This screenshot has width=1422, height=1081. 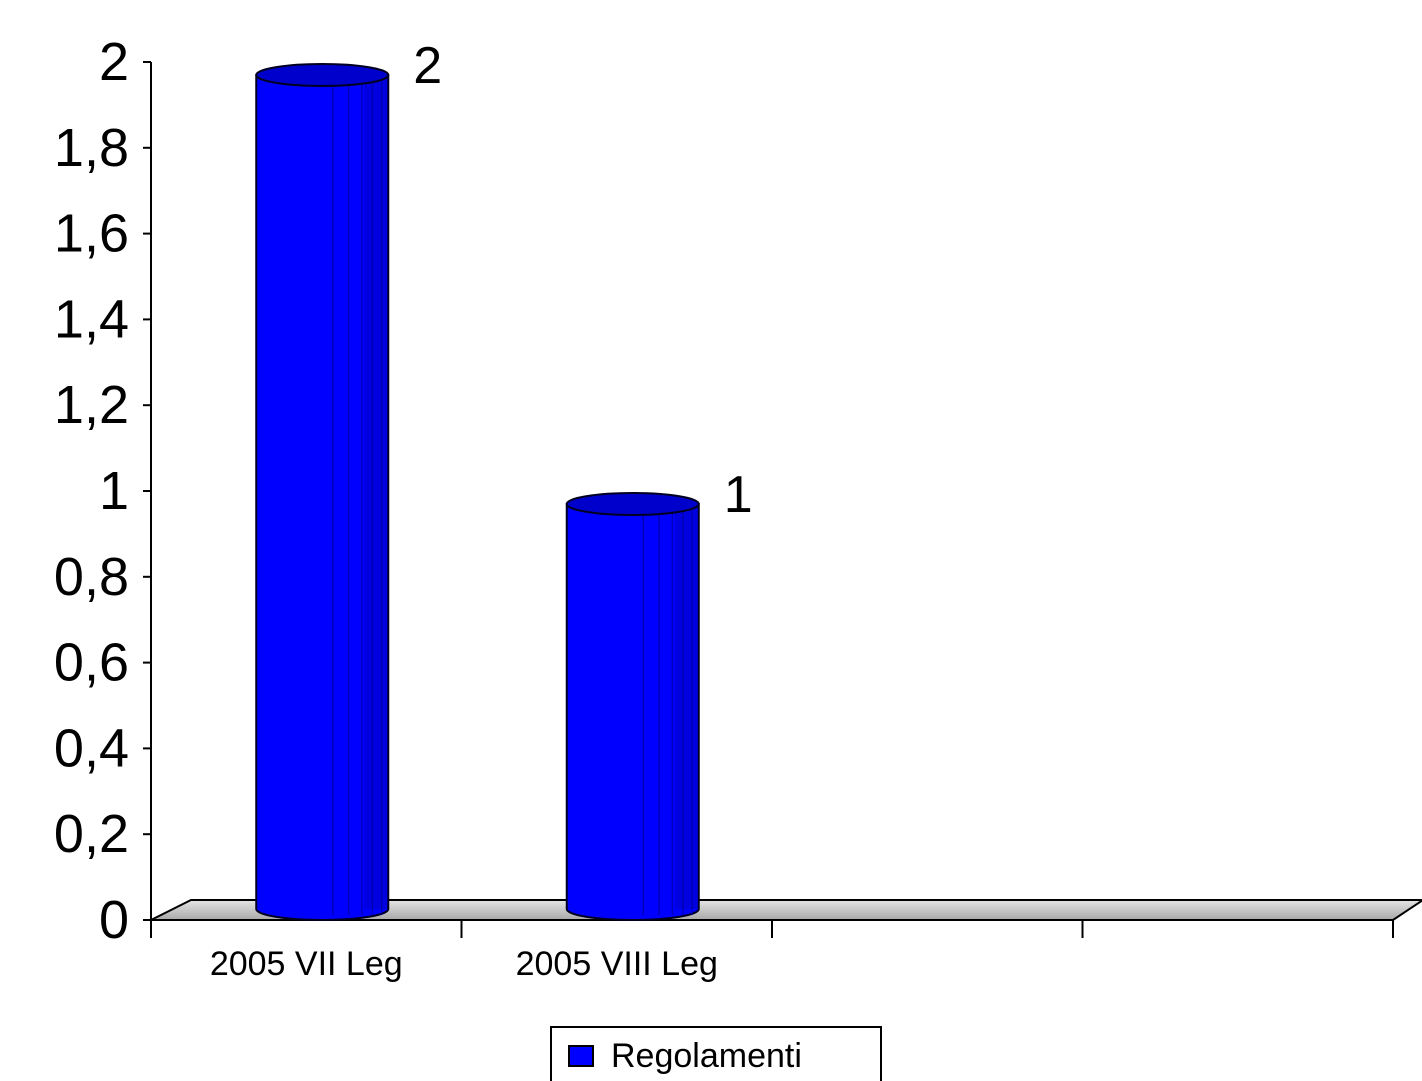 I want to click on y-tick-label: 1,2, so click(x=91, y=405).